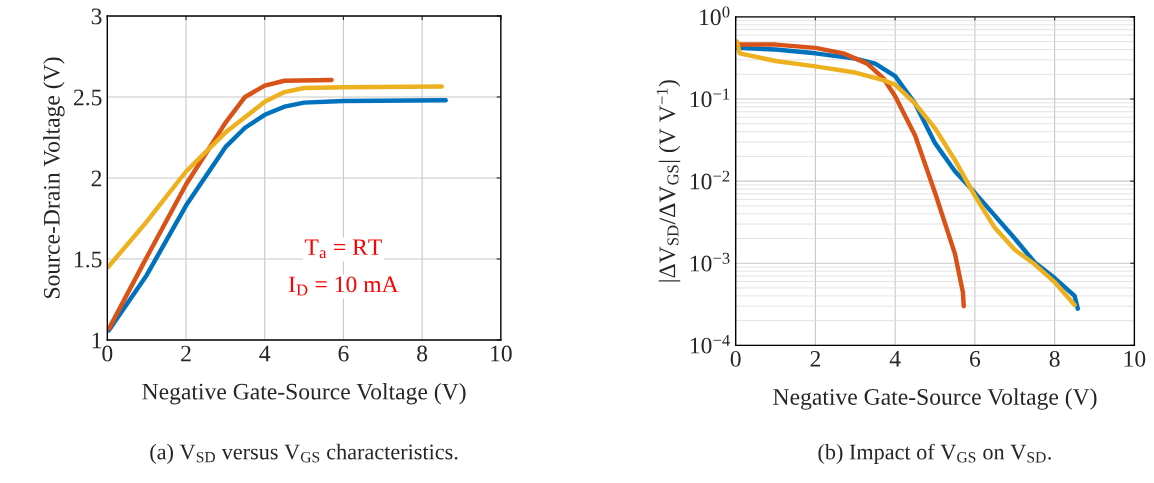  I want to click on text: (b) Impact of V$_{GS}$ on V$_{SD}$., so click(934, 454).